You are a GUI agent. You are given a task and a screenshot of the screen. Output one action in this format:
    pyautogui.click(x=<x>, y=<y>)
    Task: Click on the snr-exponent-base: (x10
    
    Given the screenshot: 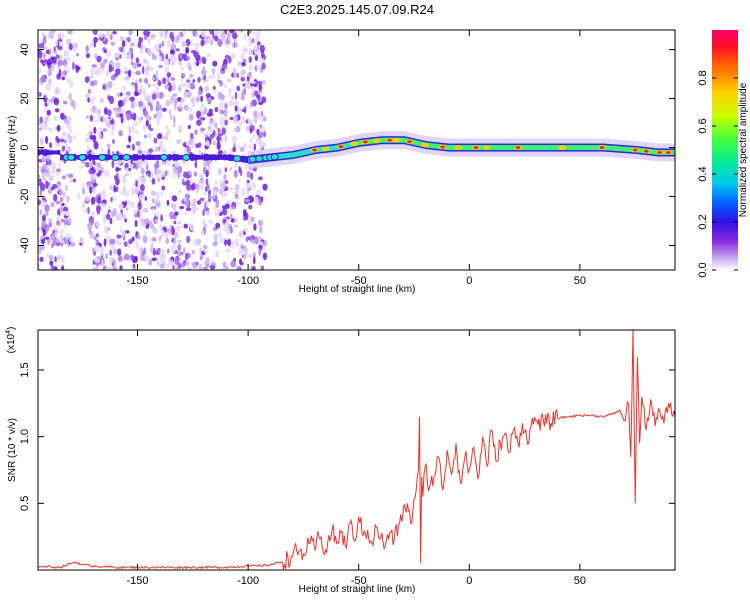 What is the action you would take?
    pyautogui.click(x=11, y=343)
    